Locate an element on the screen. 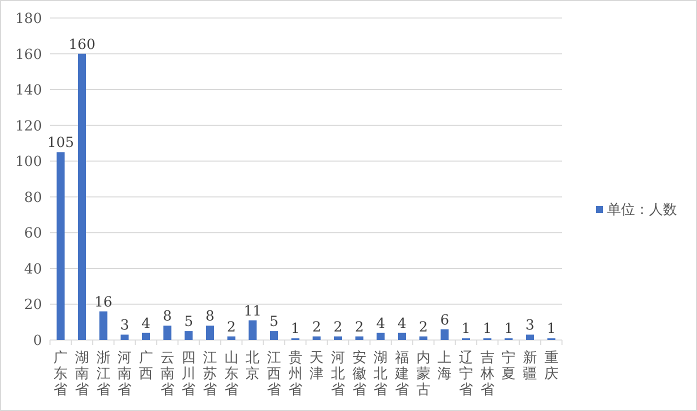 Image resolution: width=697 pixels, height=411 pixels. data-label: 105 is located at coordinates (60, 143).